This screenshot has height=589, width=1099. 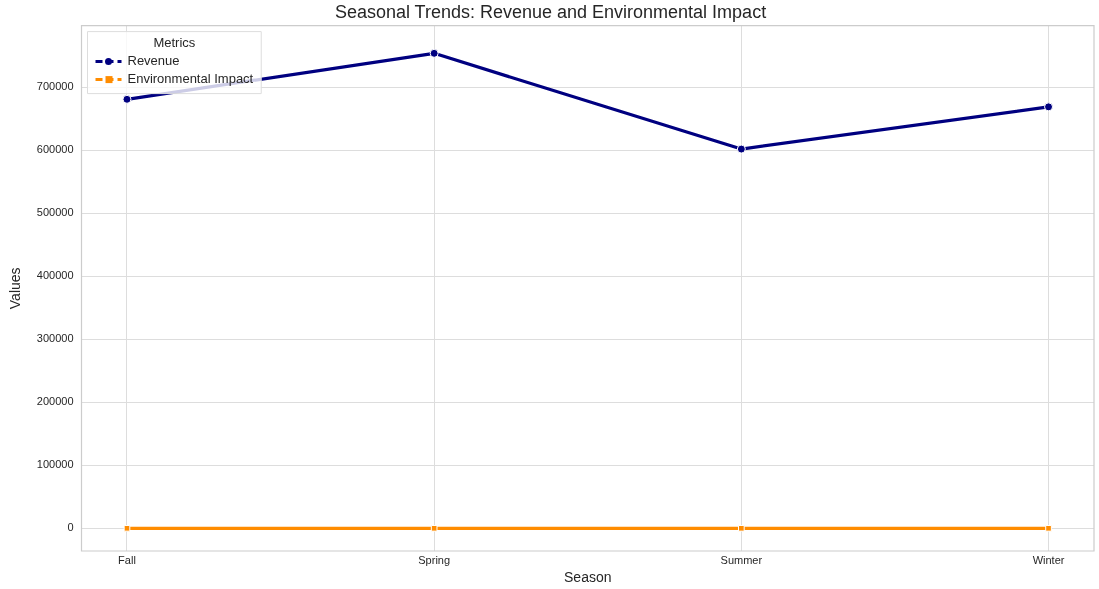 I want to click on legend-title: Metrics, so click(x=174, y=43).